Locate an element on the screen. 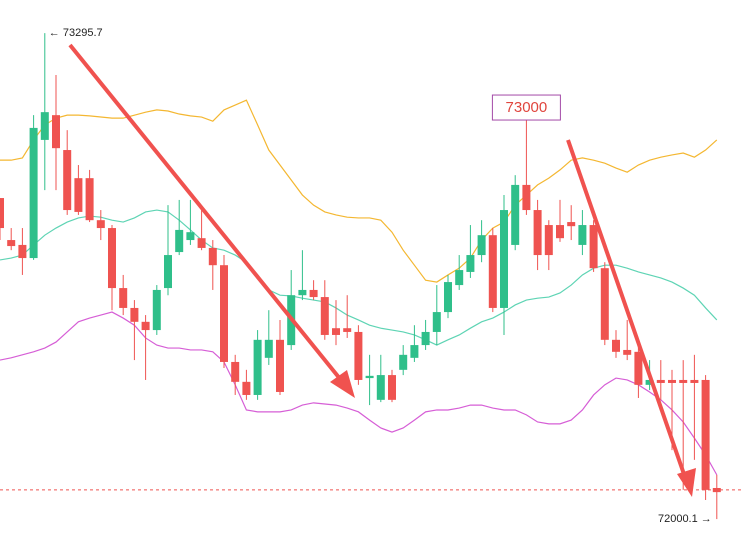 The width and height of the screenshot is (744, 536). trend-arrow is located at coordinates (627, 310).